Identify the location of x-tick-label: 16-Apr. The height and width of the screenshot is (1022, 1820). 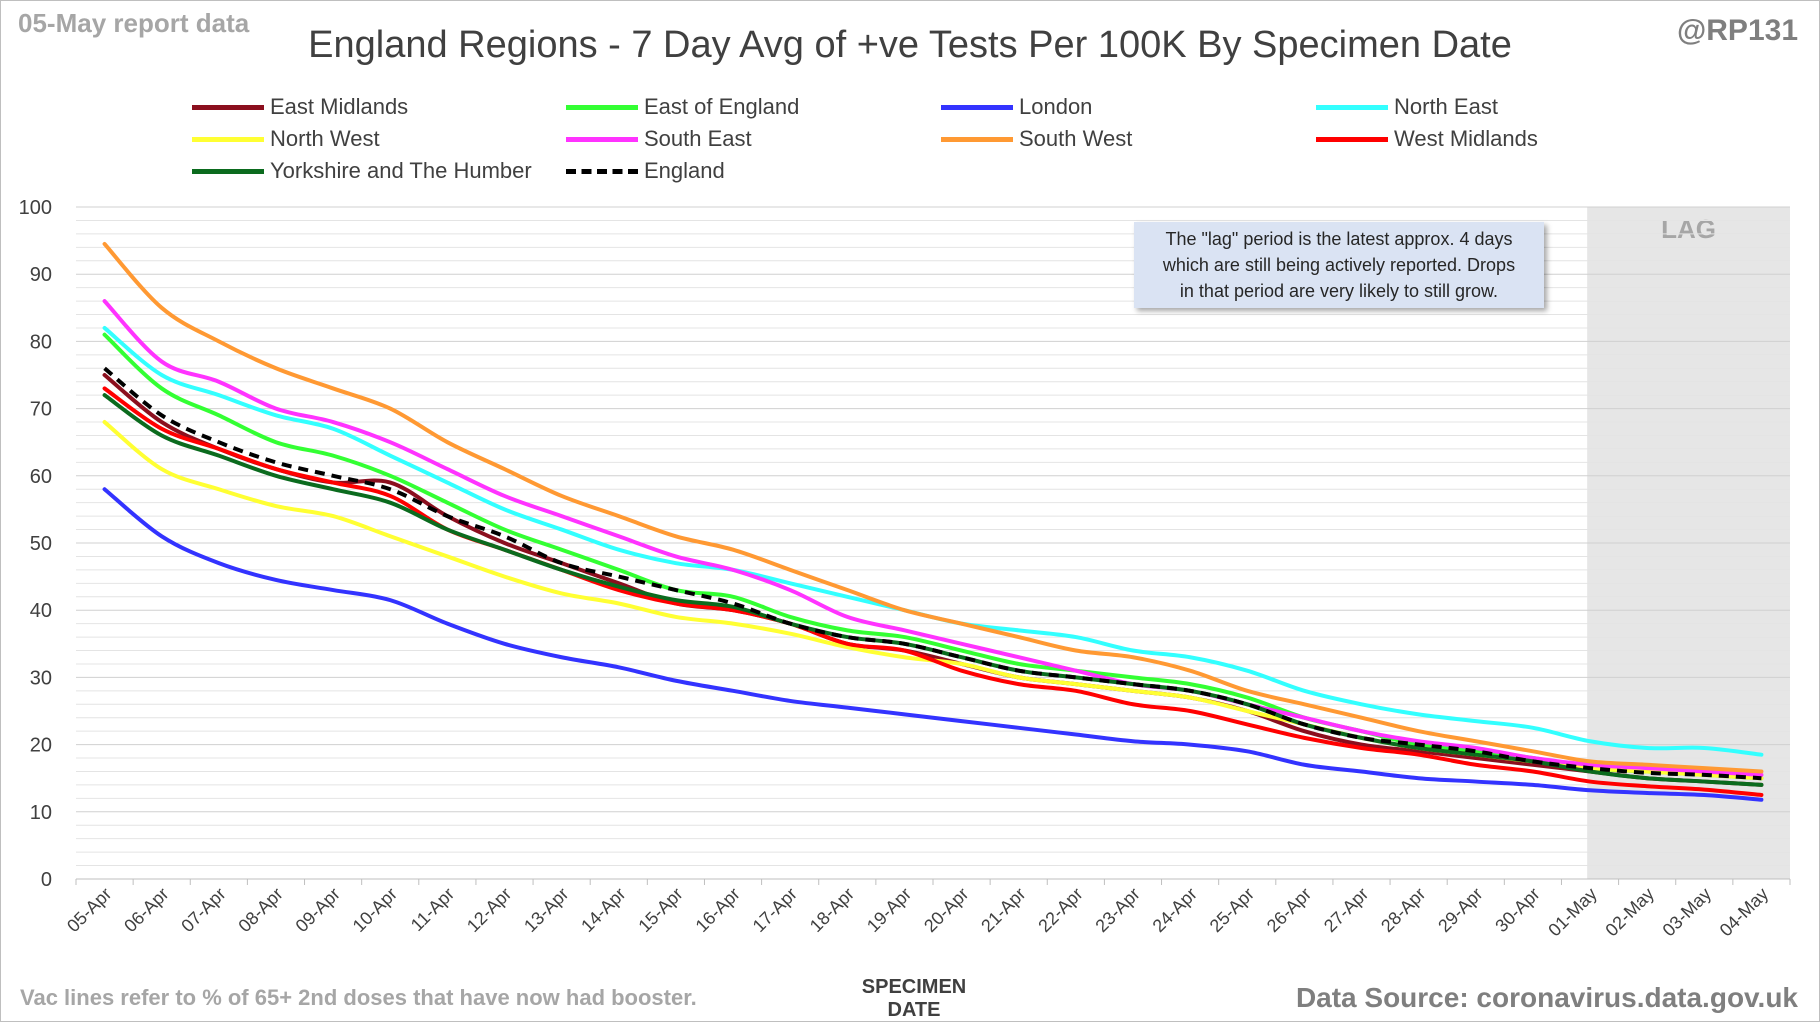
(718, 910).